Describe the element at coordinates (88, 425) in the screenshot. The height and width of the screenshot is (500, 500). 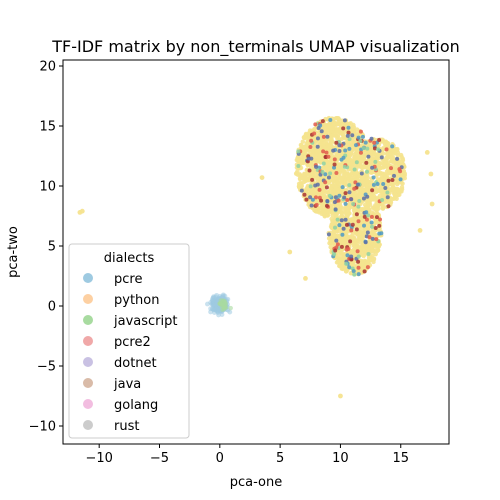
I see `legend-marker` at that location.